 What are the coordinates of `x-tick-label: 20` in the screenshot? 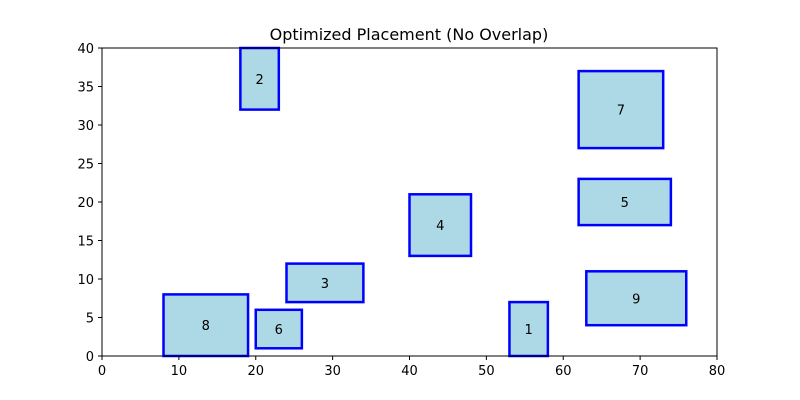 It's located at (255, 371).